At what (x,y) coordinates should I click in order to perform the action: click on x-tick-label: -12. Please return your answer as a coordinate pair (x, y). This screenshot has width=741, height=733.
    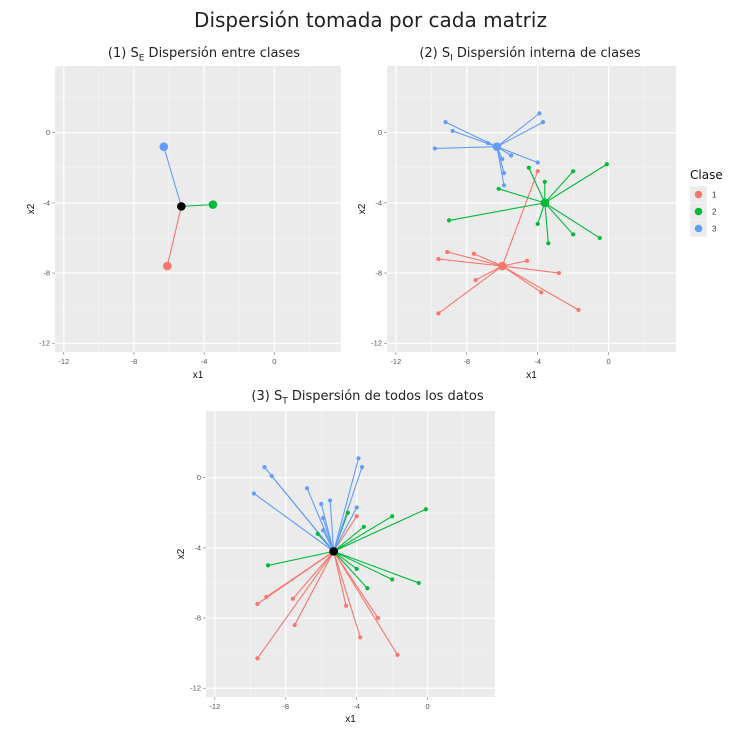
    Looking at the image, I should click on (214, 706).